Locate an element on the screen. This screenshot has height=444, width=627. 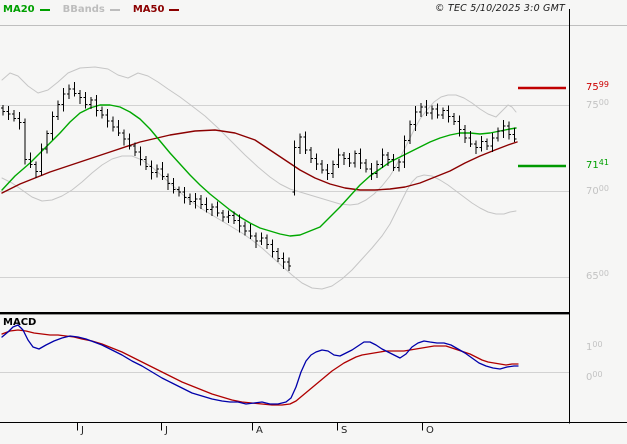
legend-label: MA20 is located at coordinates (19, 9).